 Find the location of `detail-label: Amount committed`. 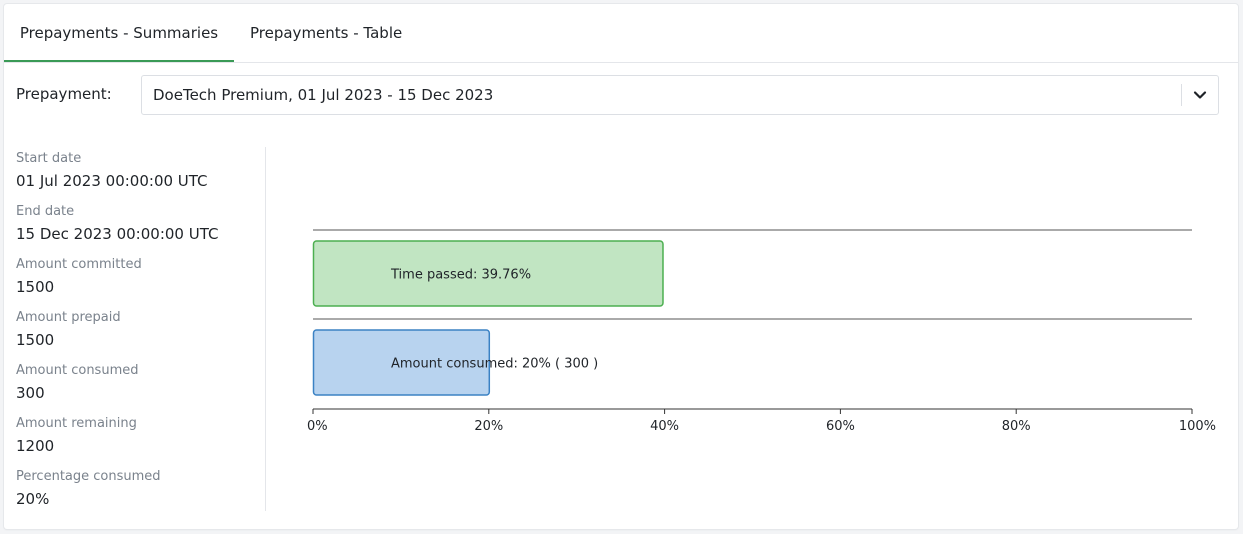

detail-label: Amount committed is located at coordinates (79, 264).